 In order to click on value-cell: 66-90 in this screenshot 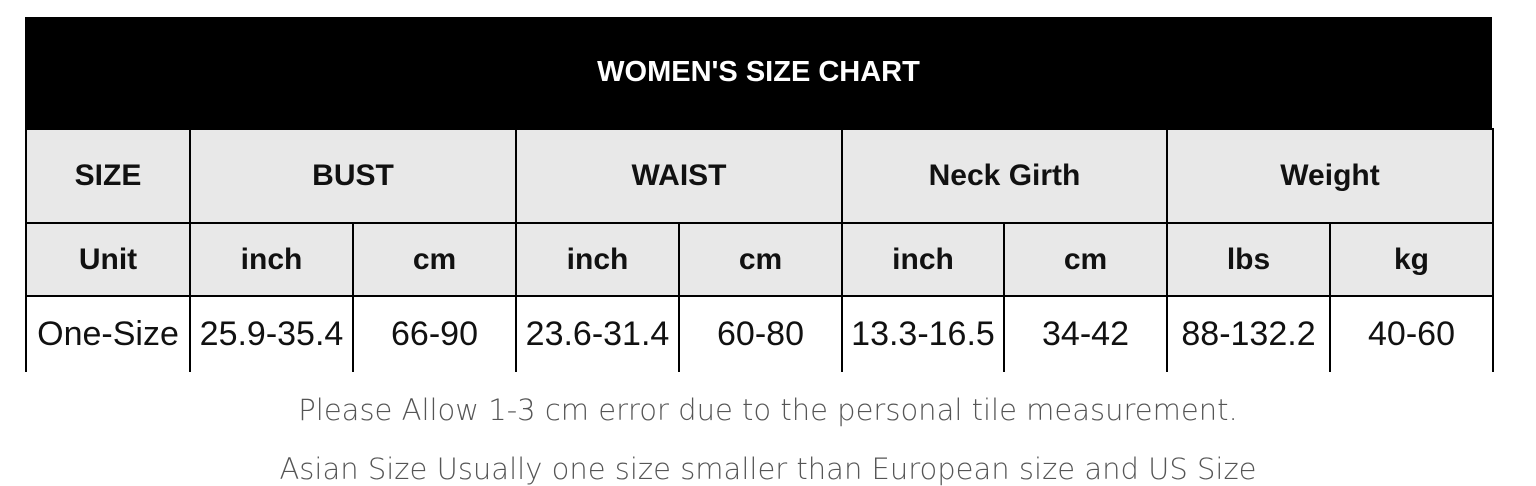, I will do `click(435, 333)`.